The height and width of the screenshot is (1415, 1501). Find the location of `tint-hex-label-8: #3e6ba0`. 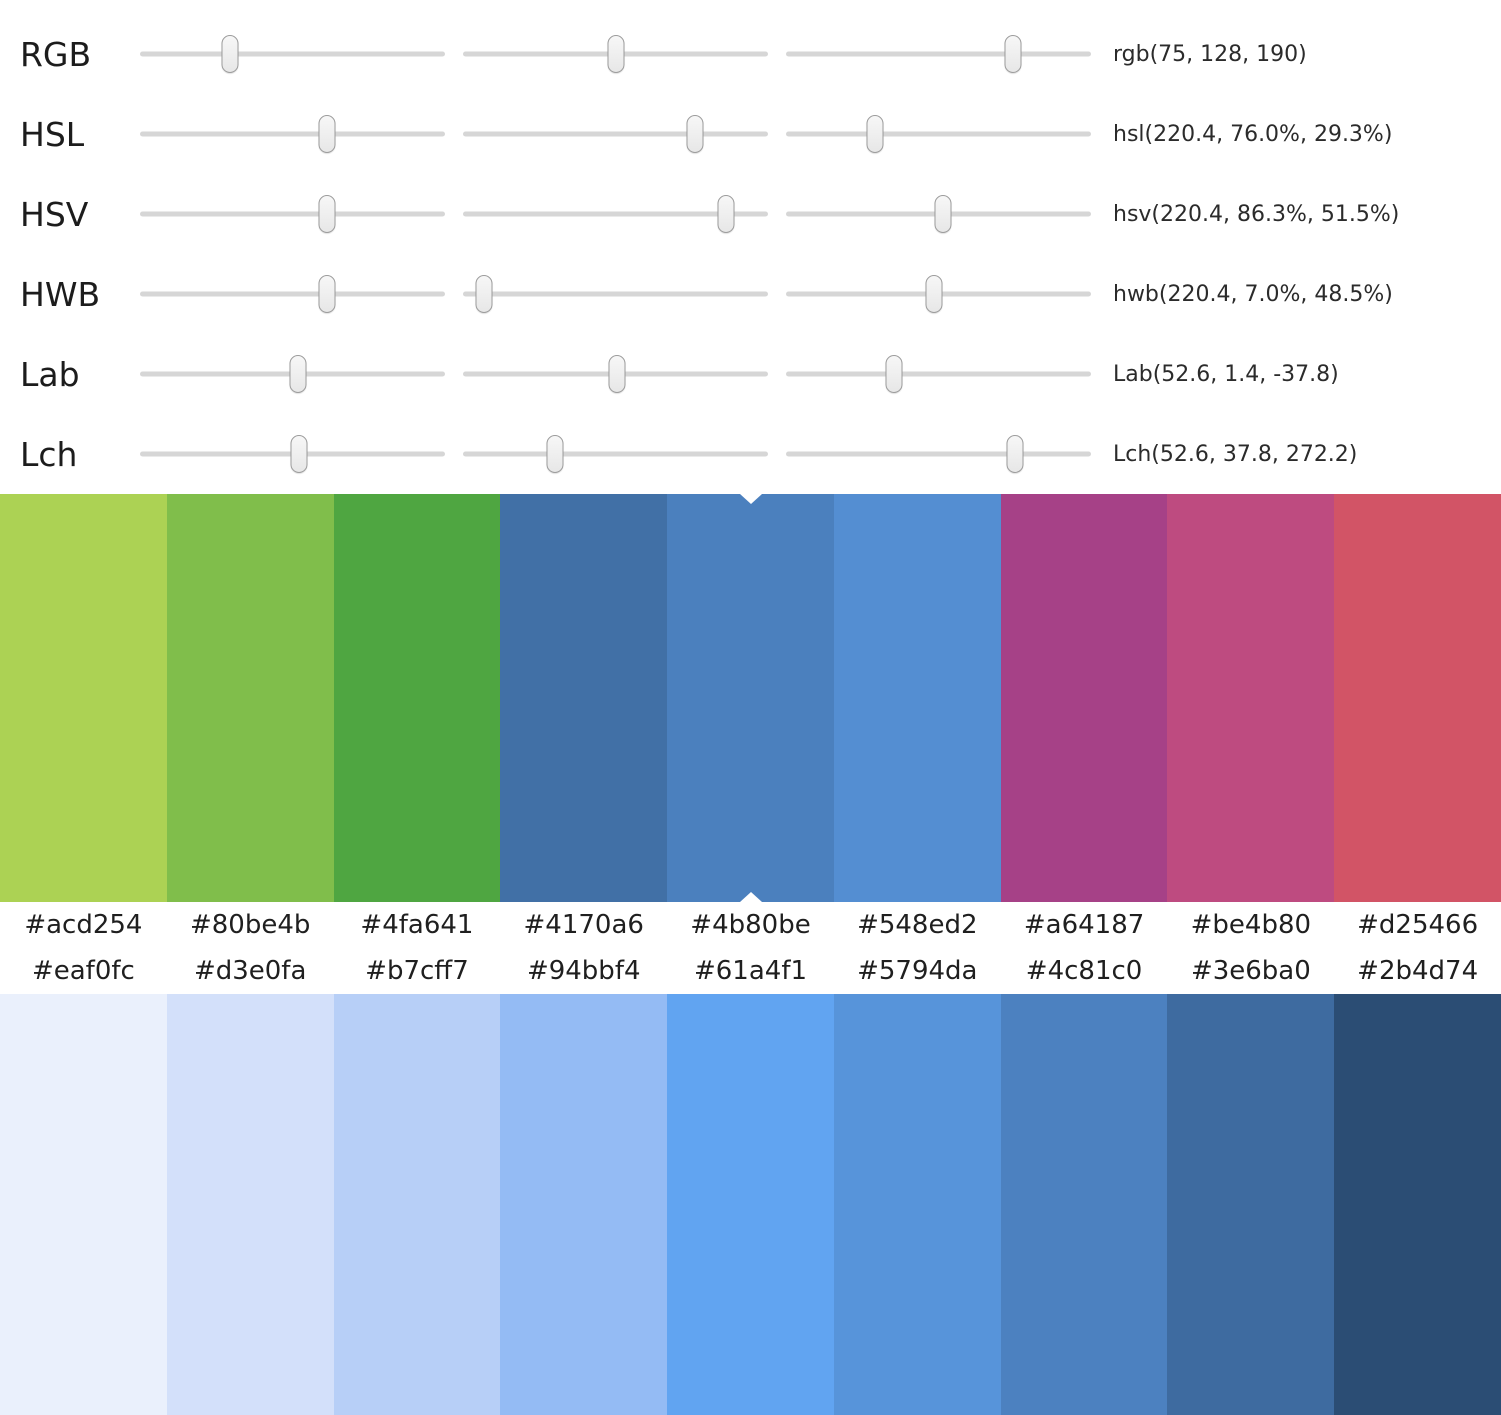

tint-hex-label-8: #3e6ba0 is located at coordinates (1250, 971).